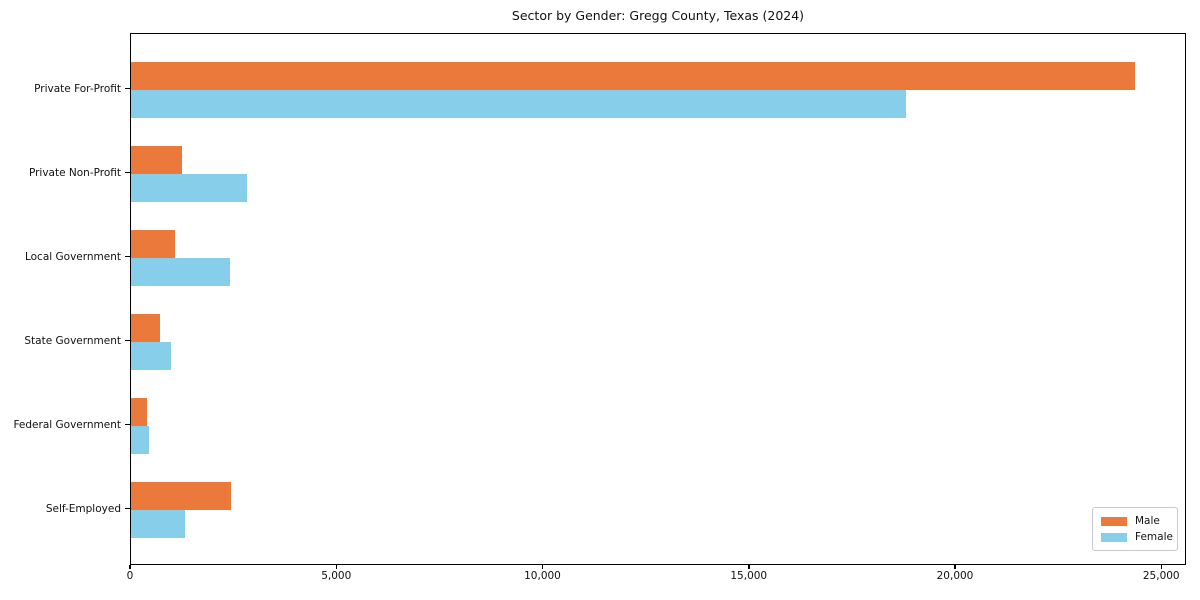  I want to click on legend-item-male: Male, so click(1135, 521).